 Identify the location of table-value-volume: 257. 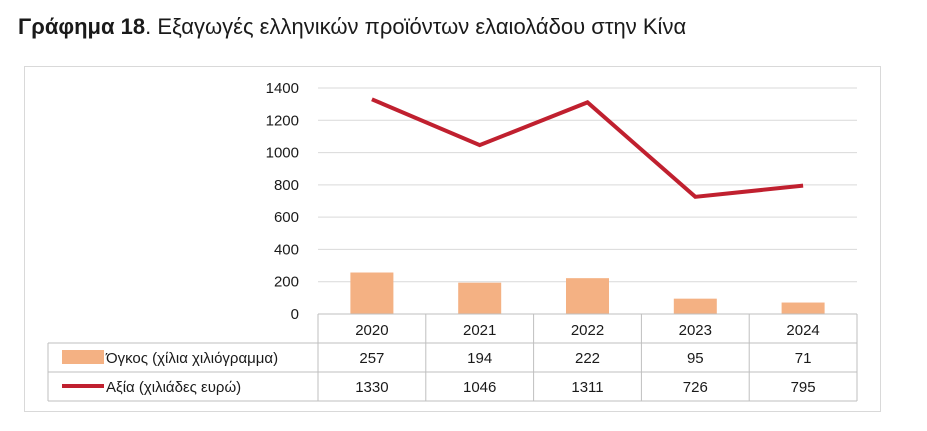
(371, 358).